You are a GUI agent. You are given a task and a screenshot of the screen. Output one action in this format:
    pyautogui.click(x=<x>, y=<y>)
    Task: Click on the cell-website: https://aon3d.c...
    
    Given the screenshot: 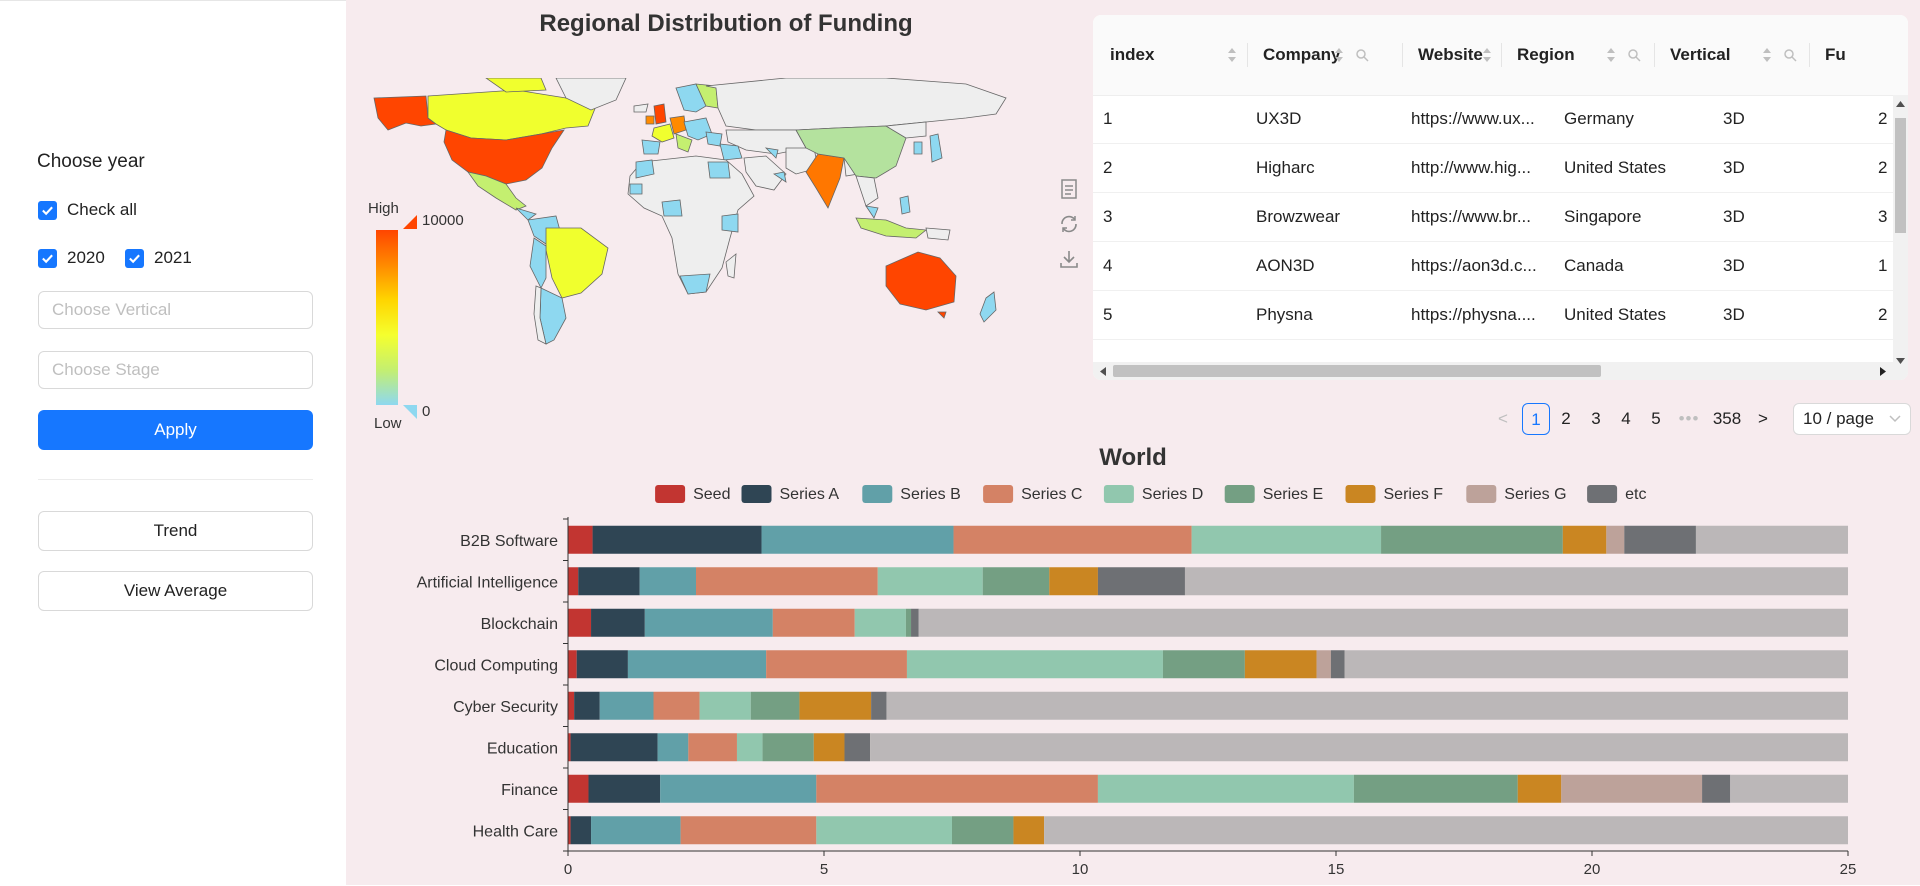 What is the action you would take?
    pyautogui.click(x=1474, y=265)
    